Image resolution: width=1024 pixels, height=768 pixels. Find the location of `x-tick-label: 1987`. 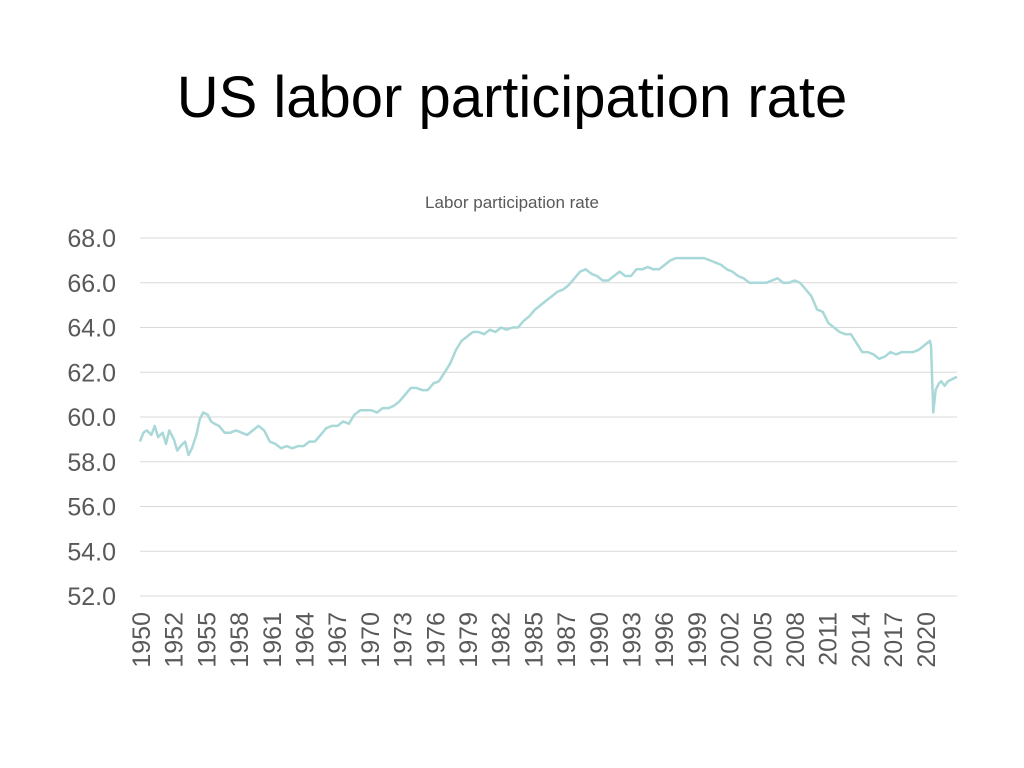

x-tick-label: 1987 is located at coordinates (567, 640).